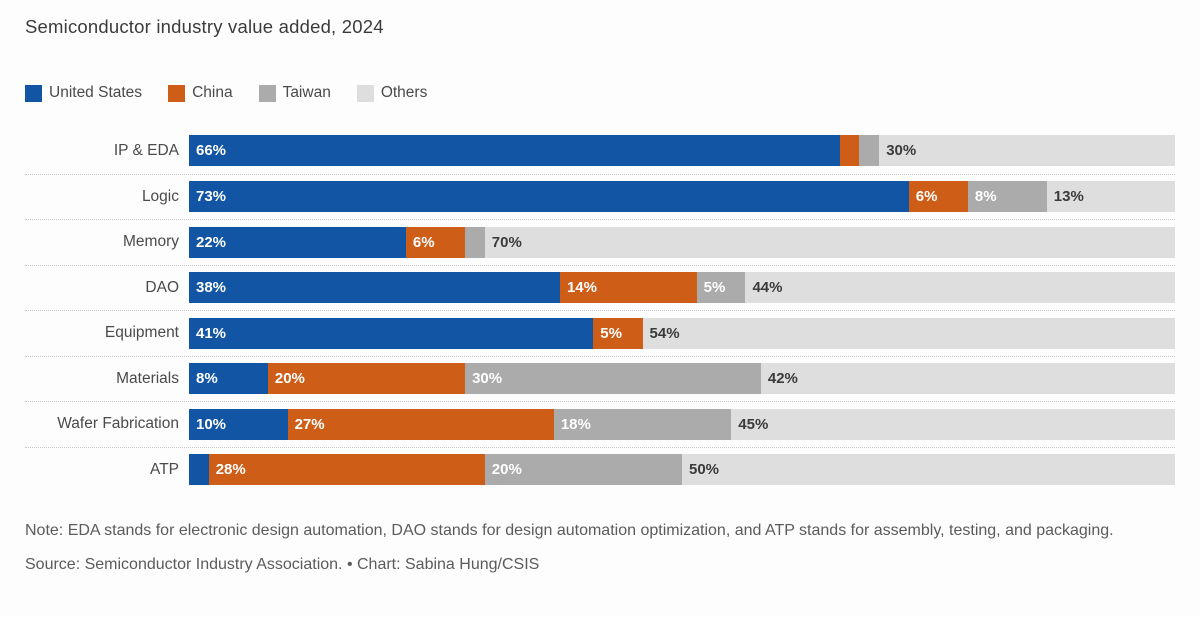 Image resolution: width=1200 pixels, height=617 pixels. Describe the element at coordinates (230, 470) in the screenshot. I see `segment-value-label: 28%` at that location.